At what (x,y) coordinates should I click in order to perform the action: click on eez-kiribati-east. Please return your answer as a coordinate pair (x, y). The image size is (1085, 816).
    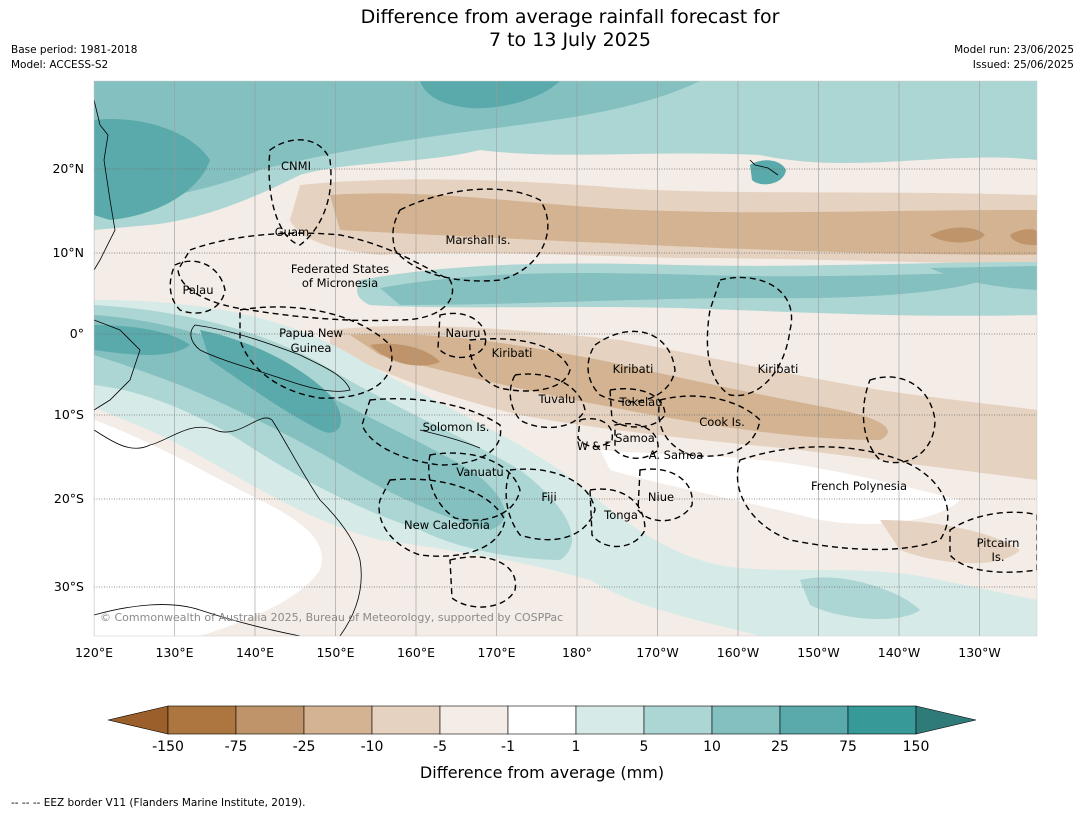
    Looking at the image, I should click on (749, 336).